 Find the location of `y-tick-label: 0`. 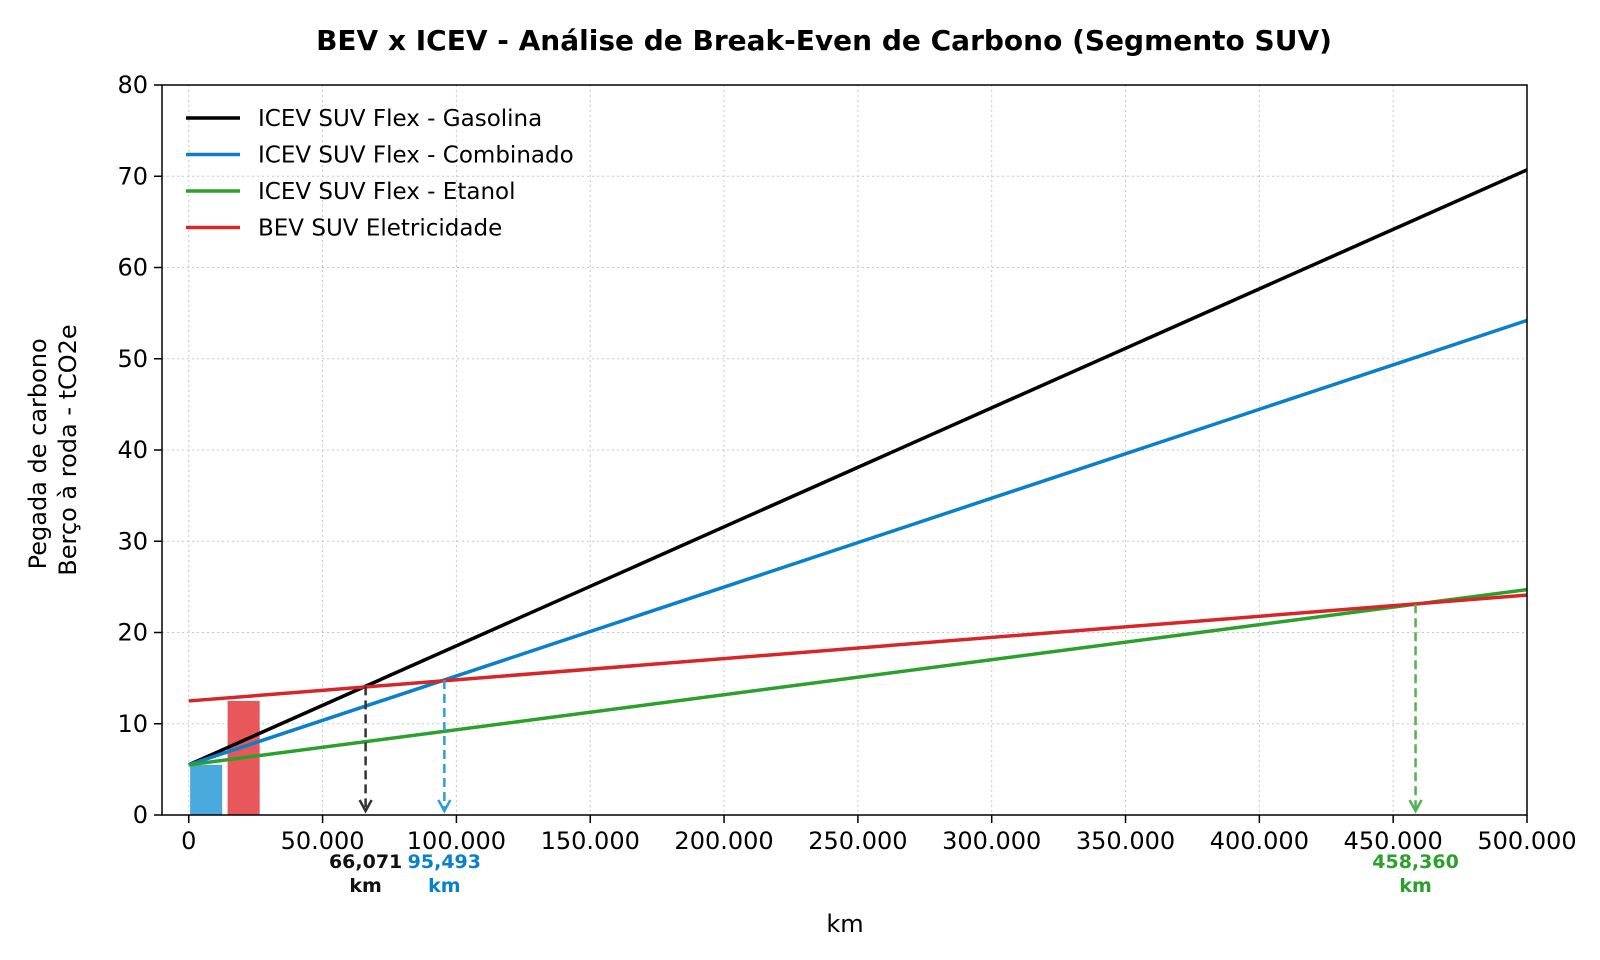

y-tick-label: 0 is located at coordinates (140, 815).